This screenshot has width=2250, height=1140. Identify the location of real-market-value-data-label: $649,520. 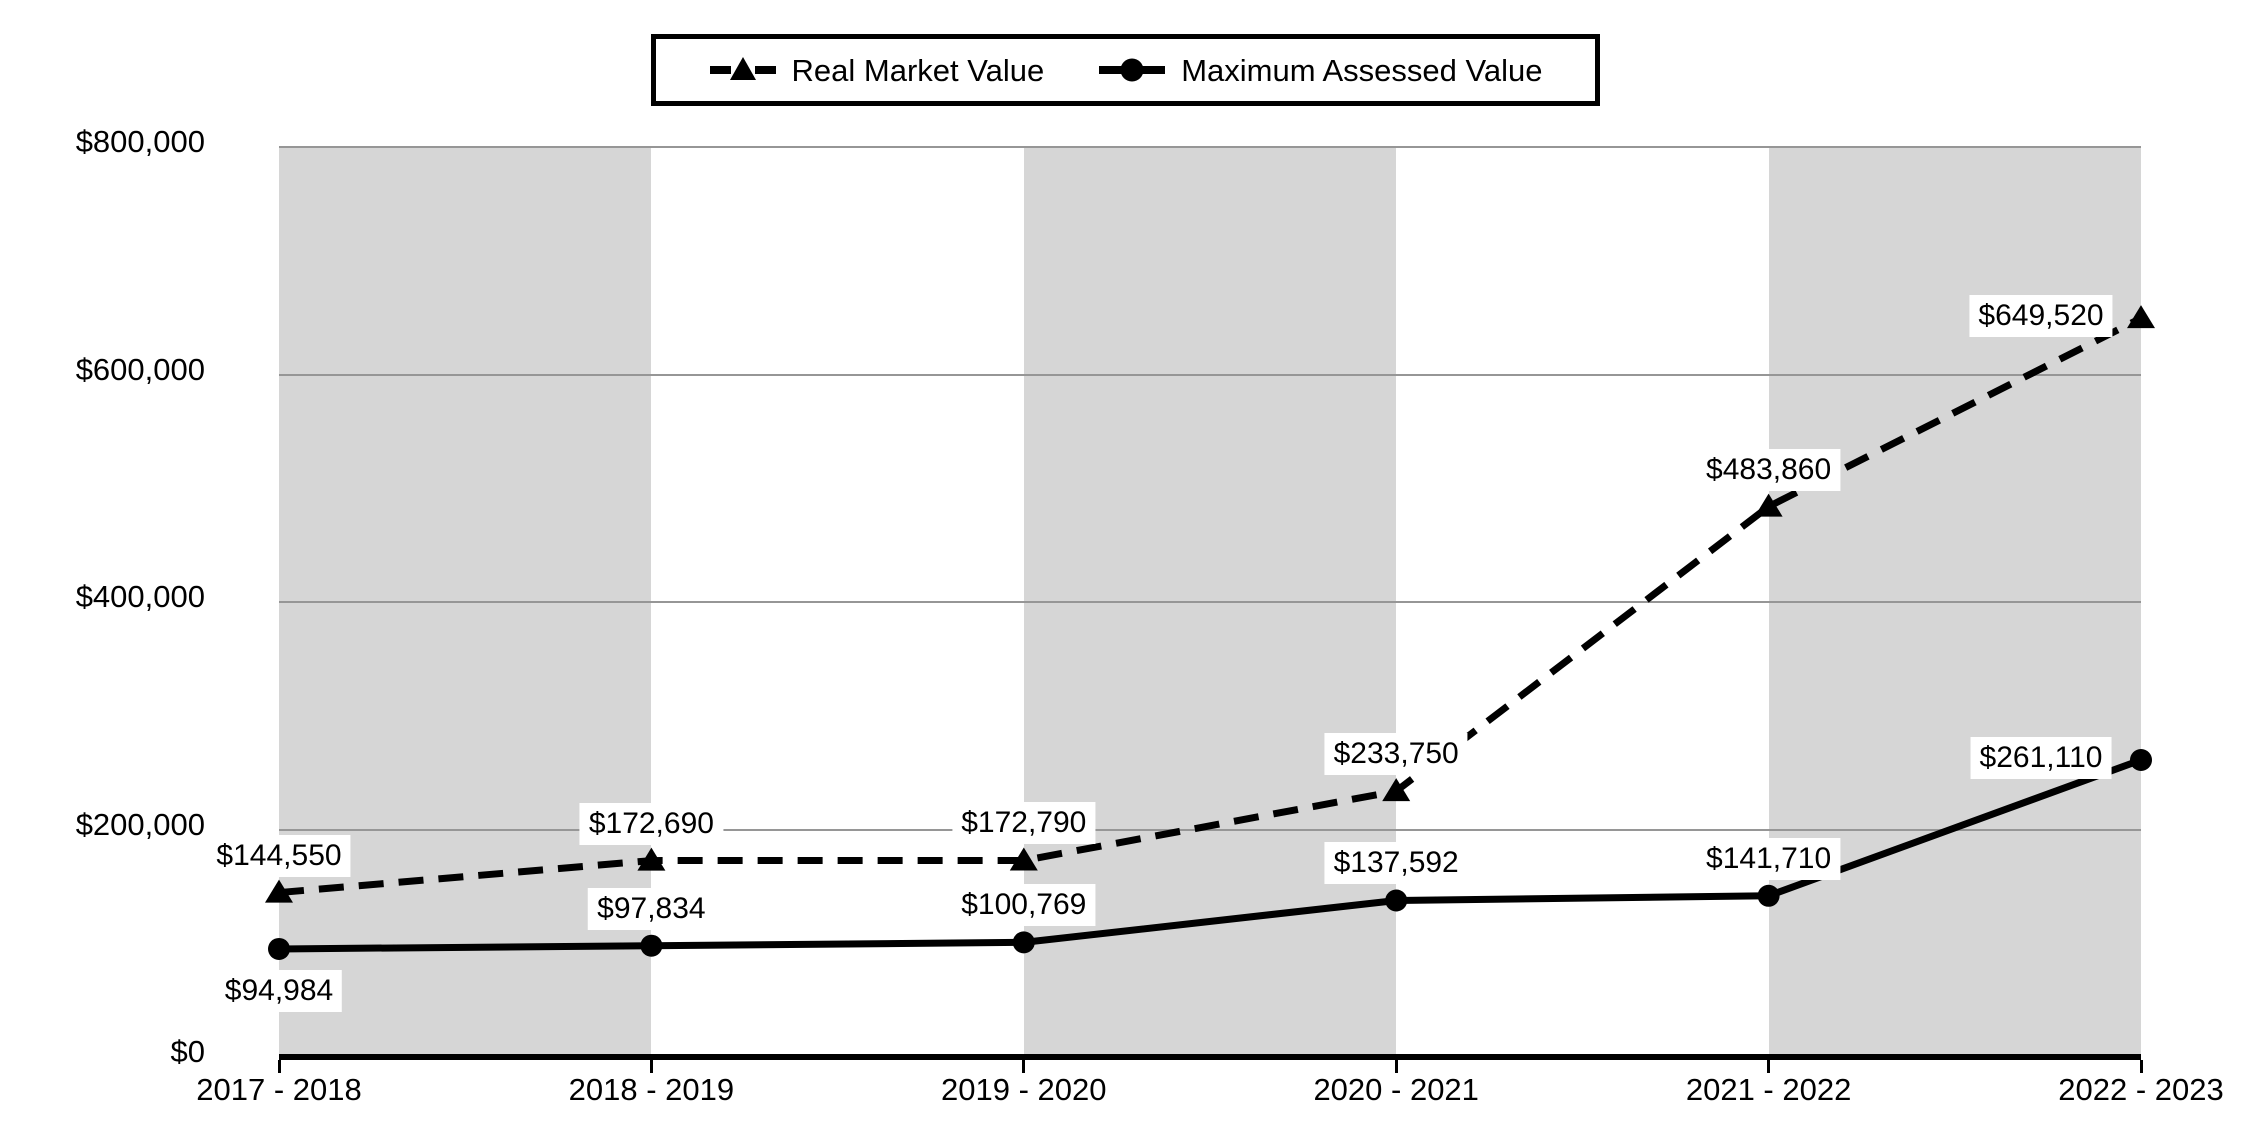
(2041, 316).